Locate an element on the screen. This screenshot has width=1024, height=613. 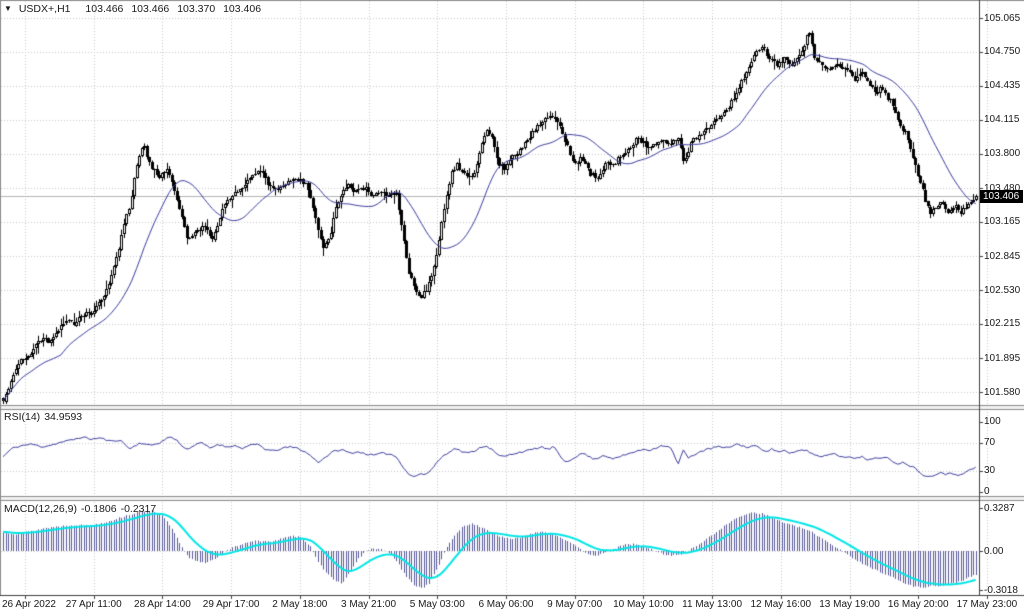
macd-axis-label: 0.3287 is located at coordinates (999, 508).